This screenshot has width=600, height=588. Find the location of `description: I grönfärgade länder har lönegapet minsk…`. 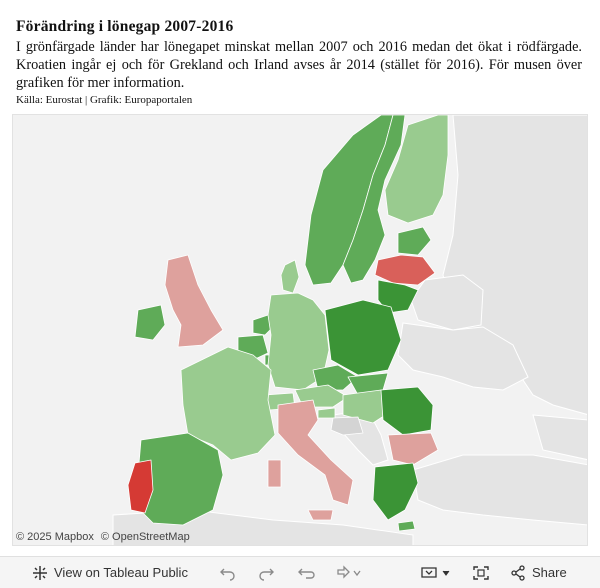

description: I grönfärgade länder har lönegapet minsk… is located at coordinates (299, 65).